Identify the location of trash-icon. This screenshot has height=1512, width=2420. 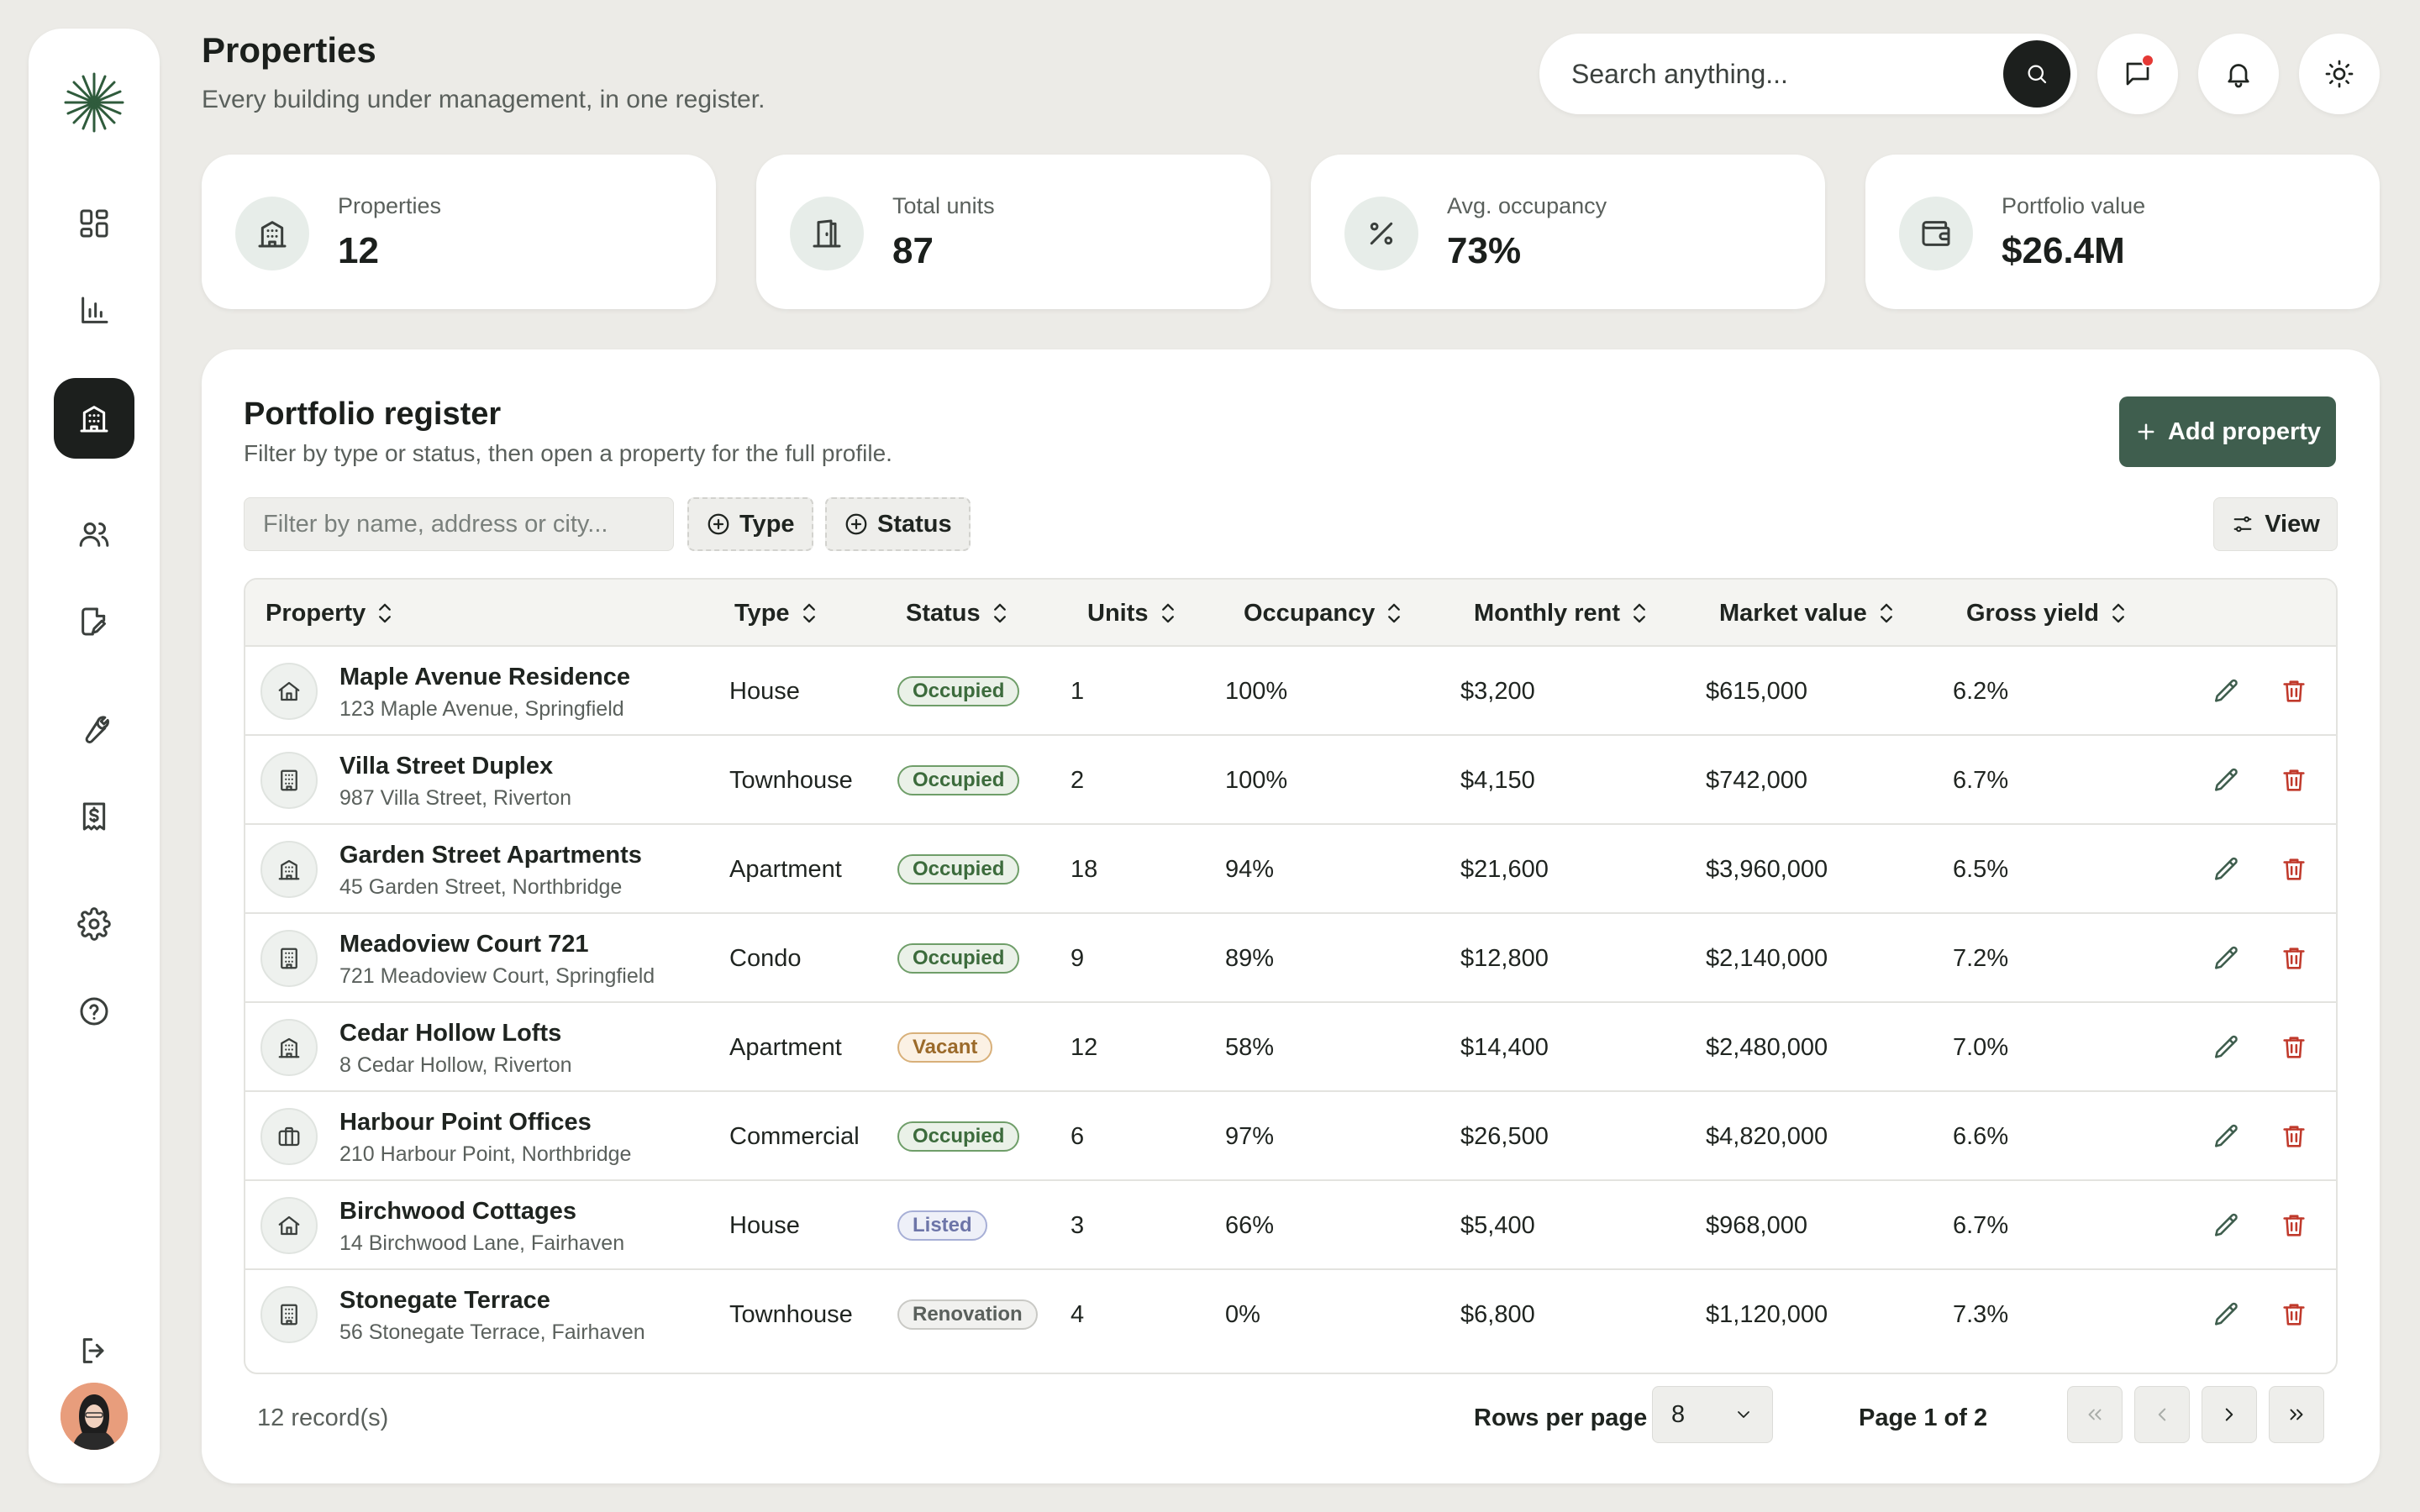
(2294, 1047).